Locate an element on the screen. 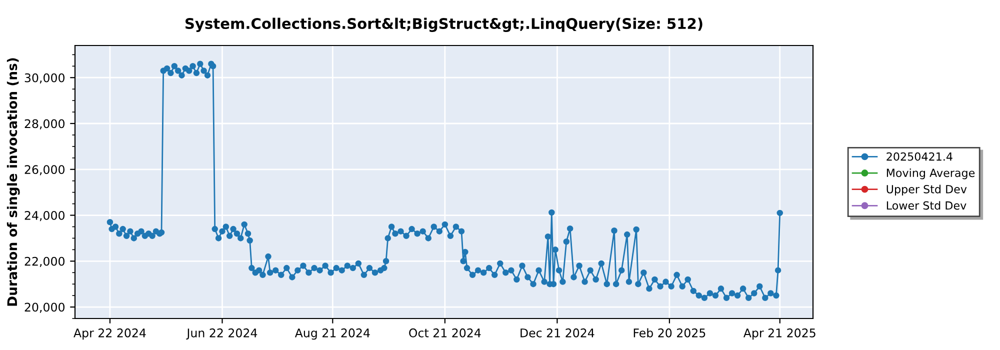 The height and width of the screenshot is (350, 1000). y-tick-label: 28,000 is located at coordinates (44, 124).